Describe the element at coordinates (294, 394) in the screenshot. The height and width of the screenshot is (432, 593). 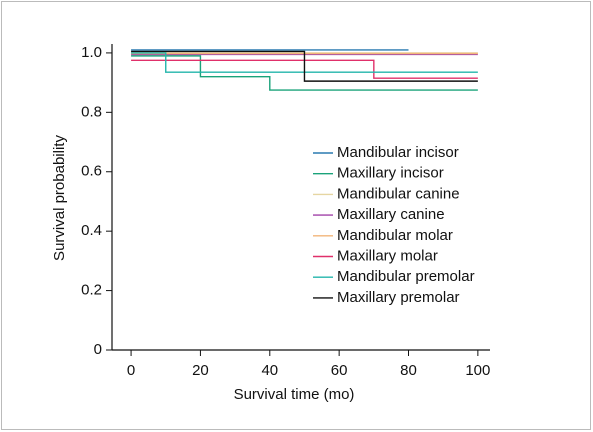
I see `x-axis-title: Survival time (mo)` at that location.